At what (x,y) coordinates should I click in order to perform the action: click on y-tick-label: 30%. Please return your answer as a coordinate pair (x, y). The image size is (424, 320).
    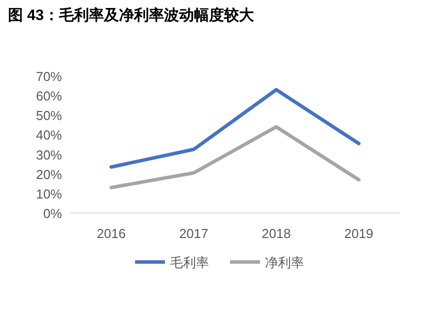
    Looking at the image, I should click on (49, 154).